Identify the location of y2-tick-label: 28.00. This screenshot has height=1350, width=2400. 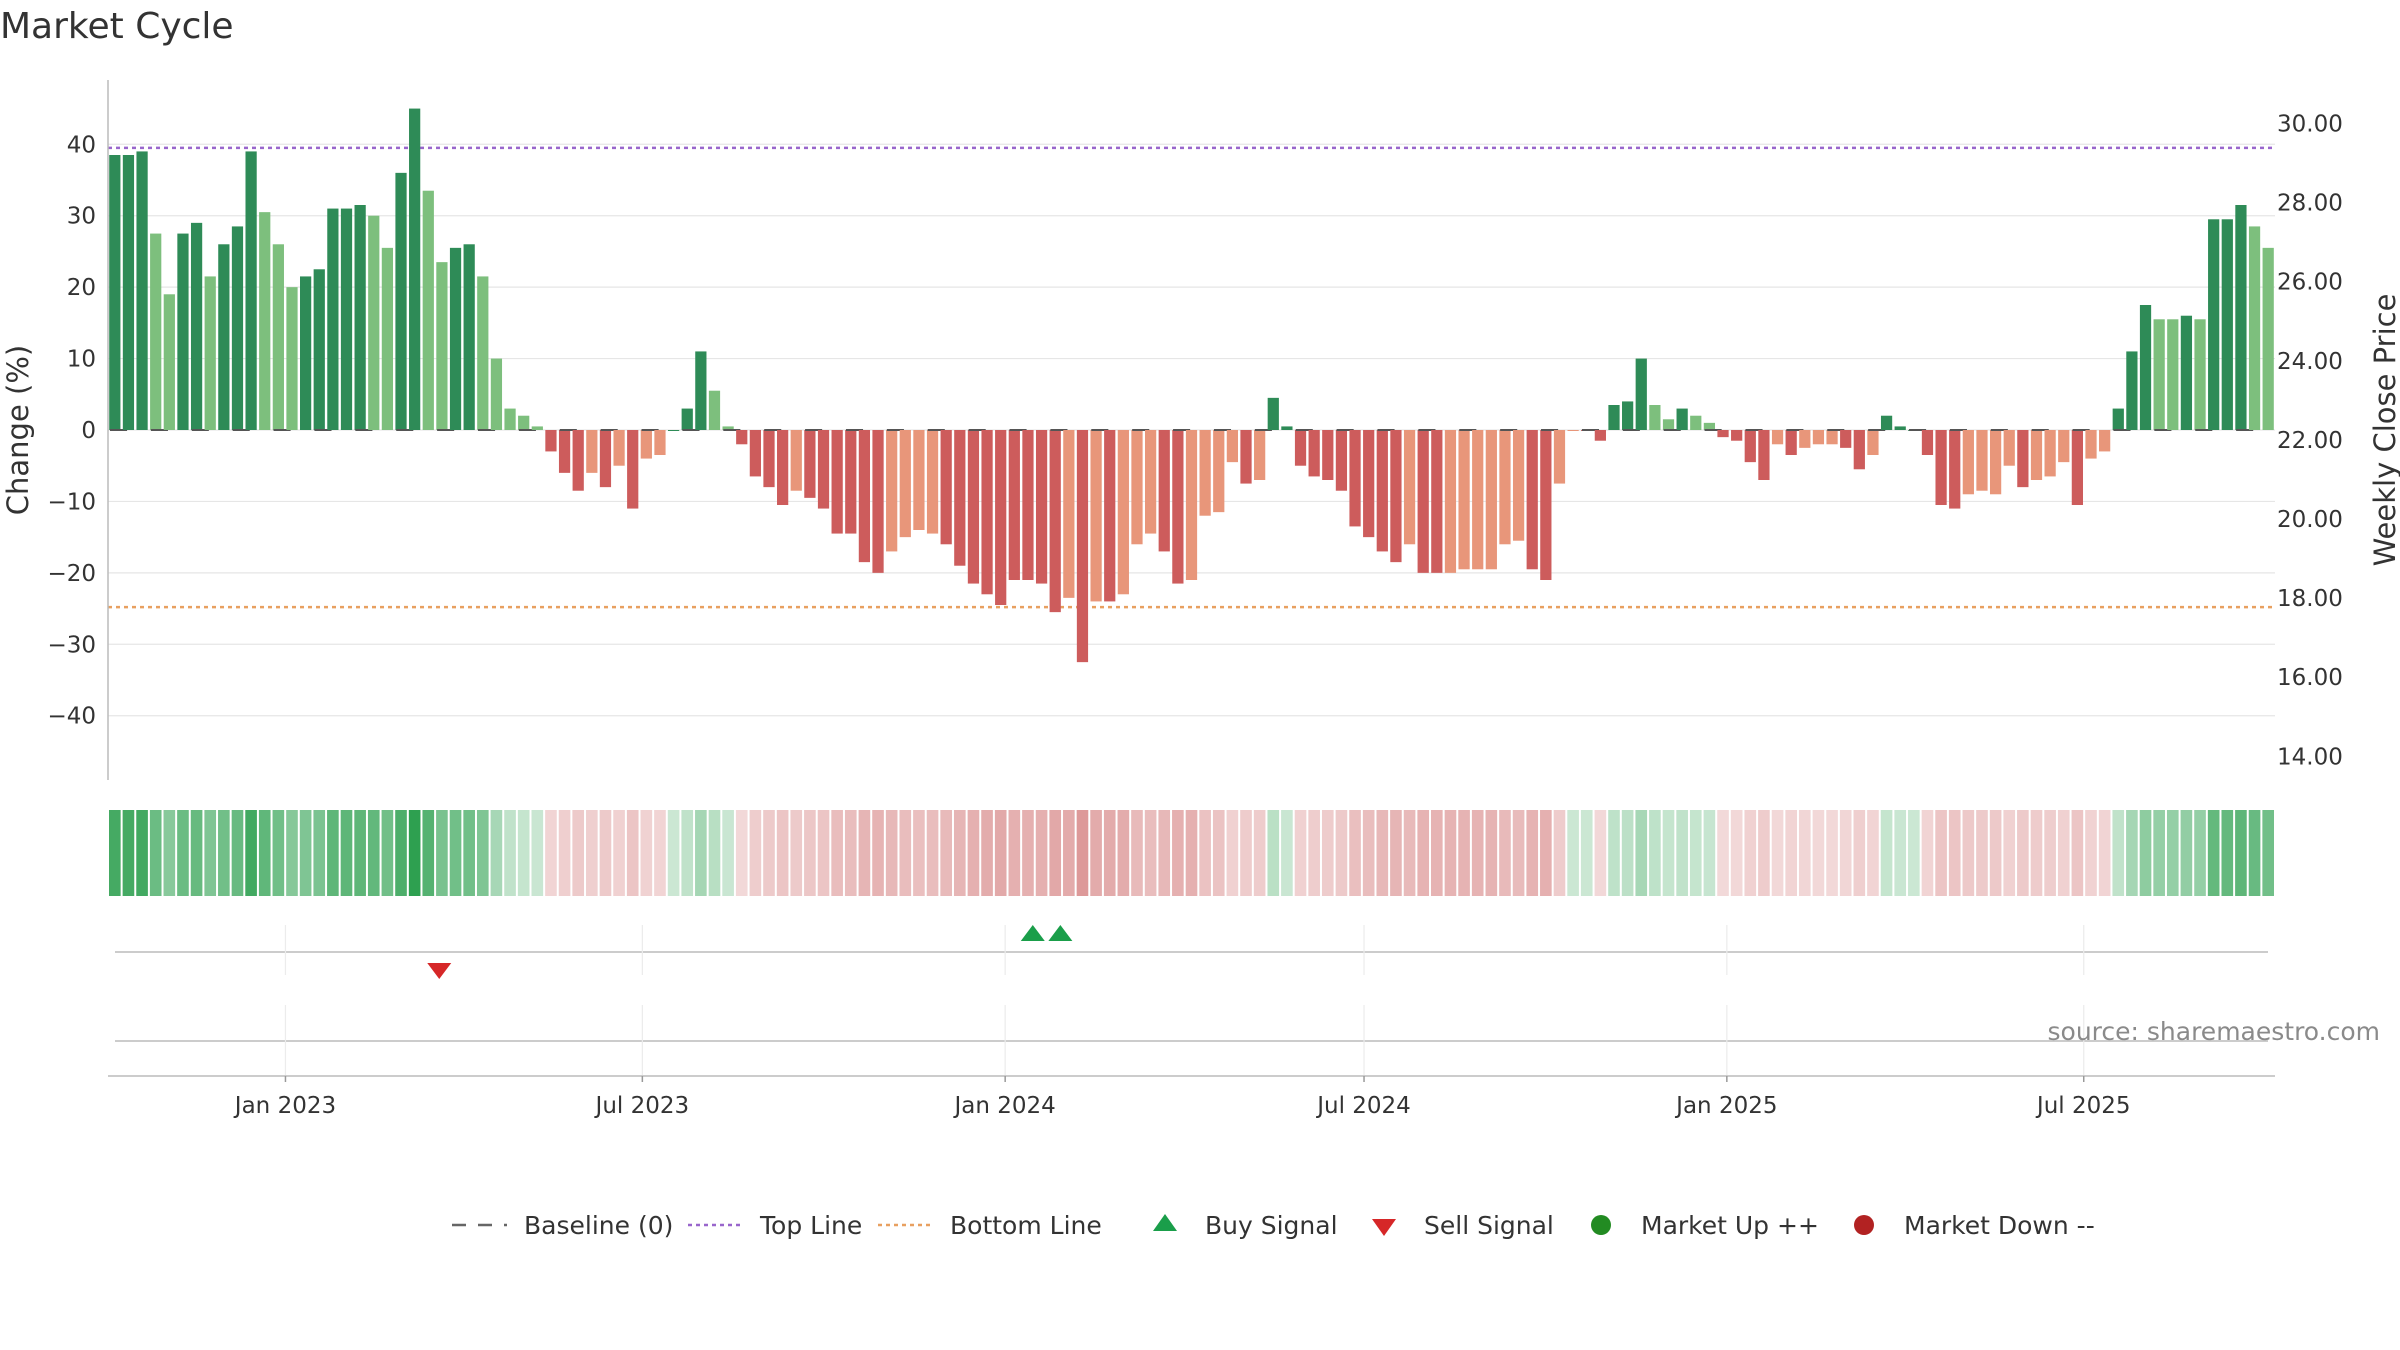
(2310, 204).